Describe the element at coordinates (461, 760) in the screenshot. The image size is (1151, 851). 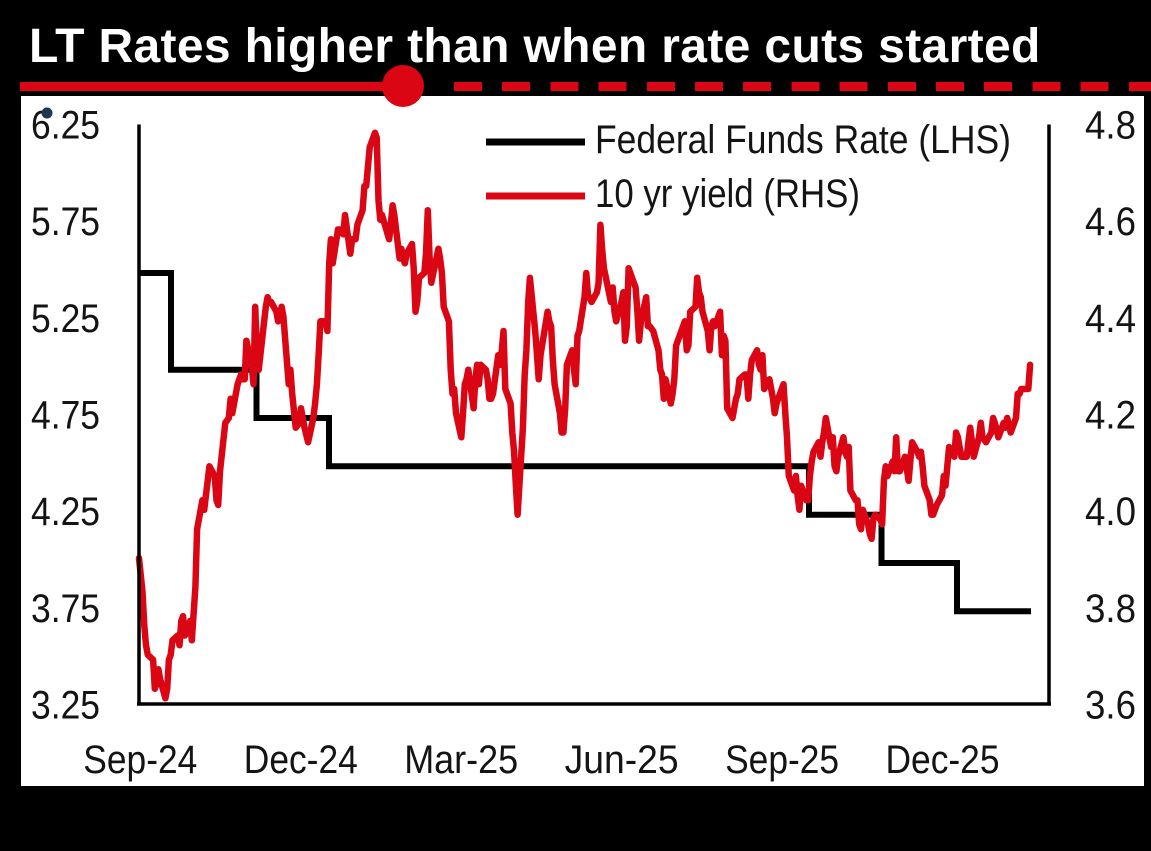
I see `svg-text: Mar-25` at that location.